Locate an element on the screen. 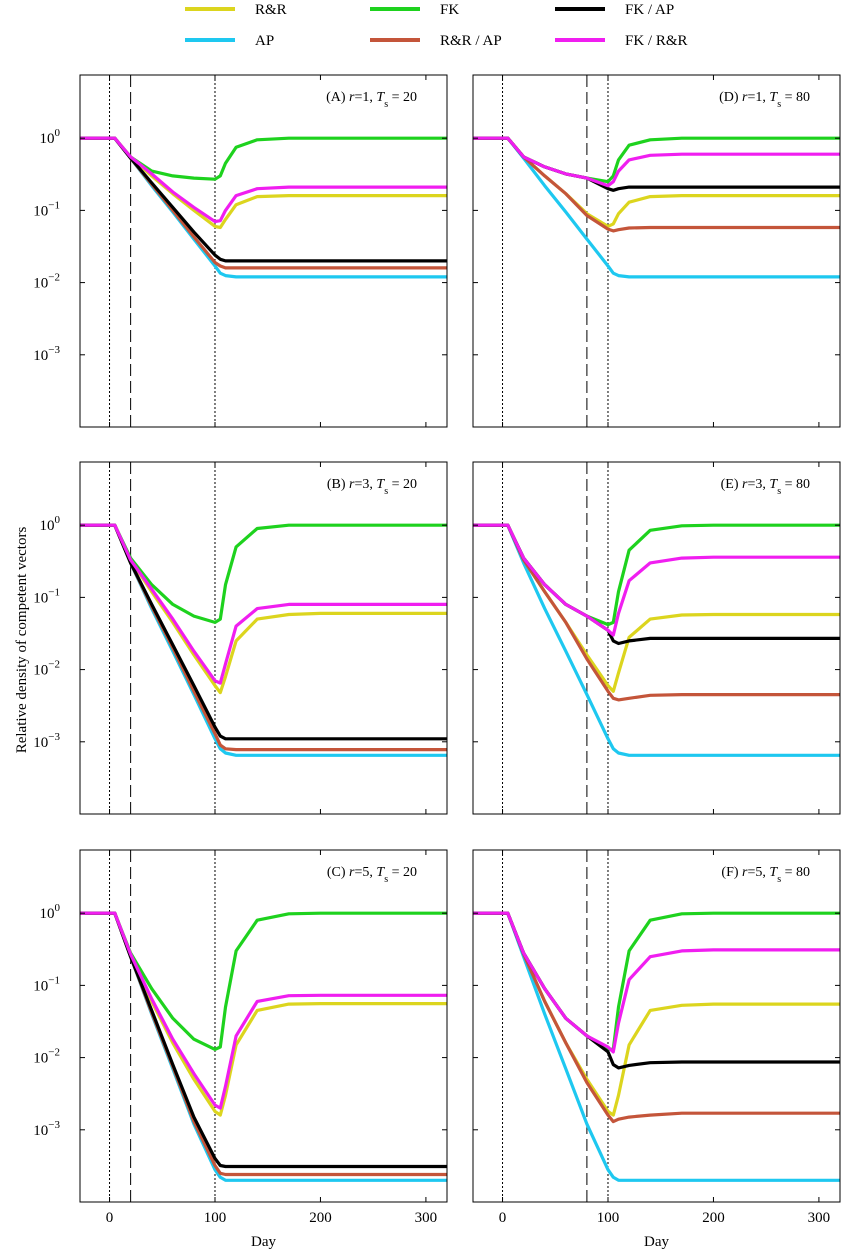  panel-title: (F) r=5, Ts = 80 is located at coordinates (765, 875).